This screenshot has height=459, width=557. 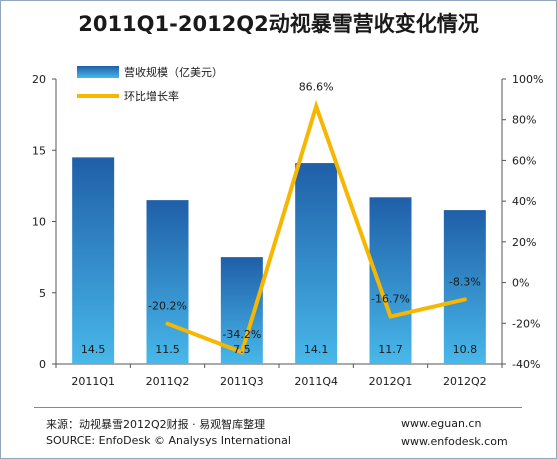 I want to click on x-tick-label: 2011Q1, so click(x=93, y=381).